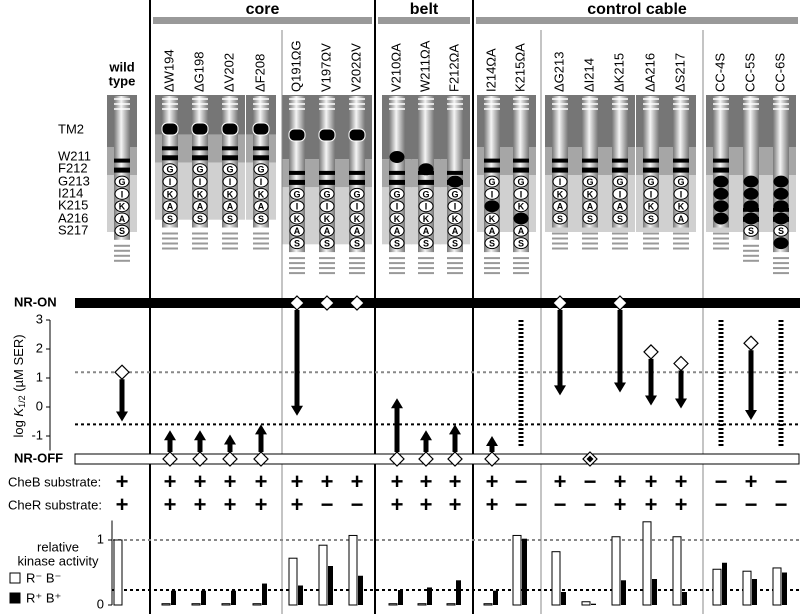 The image size is (800, 614). Describe the element at coordinates (437, 303) in the screenshot. I see `nr-on-bar` at that location.